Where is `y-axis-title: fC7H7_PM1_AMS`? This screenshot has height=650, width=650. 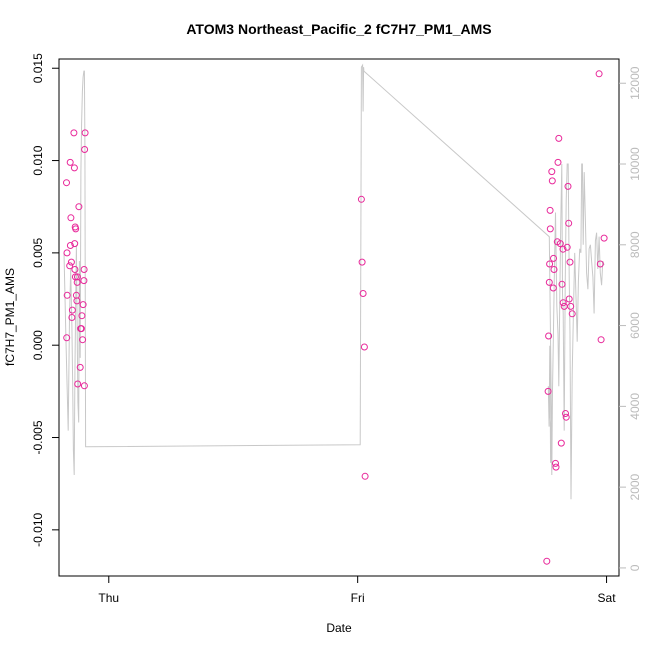
y-axis-title: fC7H7_PM1_AMS is located at coordinates (10, 317).